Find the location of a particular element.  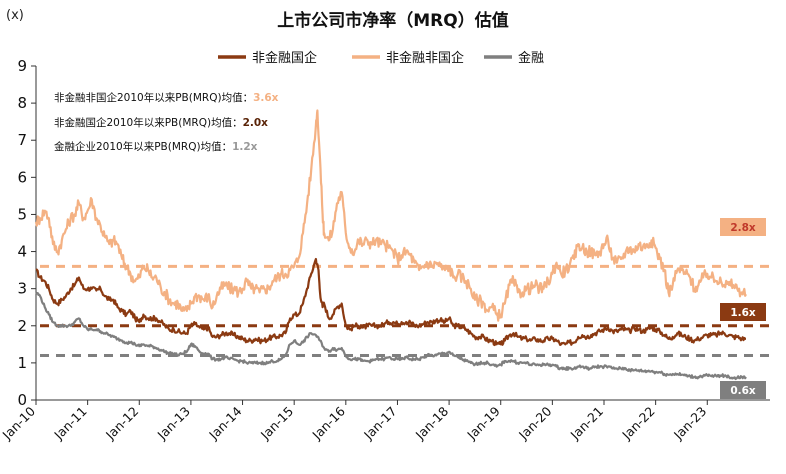

y-tick-group: 0 1 2 3 4 5 6 7 8 9 is located at coordinates (26, 233).